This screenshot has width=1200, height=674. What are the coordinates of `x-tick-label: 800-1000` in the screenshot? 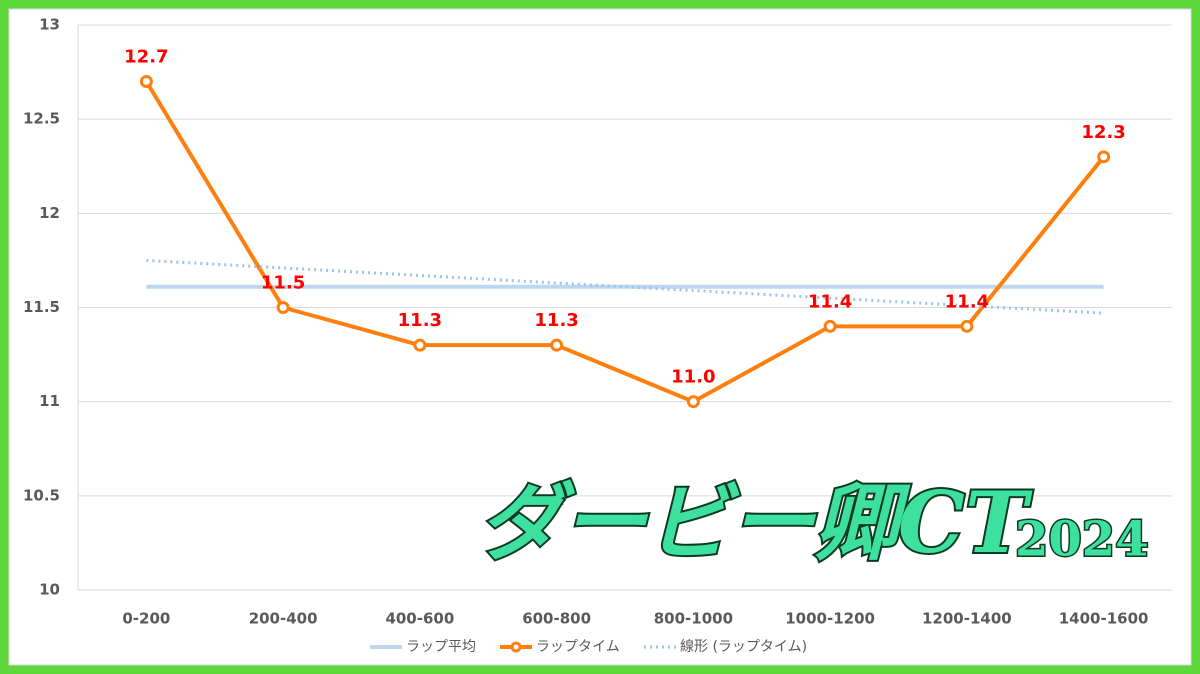 It's located at (693, 619).